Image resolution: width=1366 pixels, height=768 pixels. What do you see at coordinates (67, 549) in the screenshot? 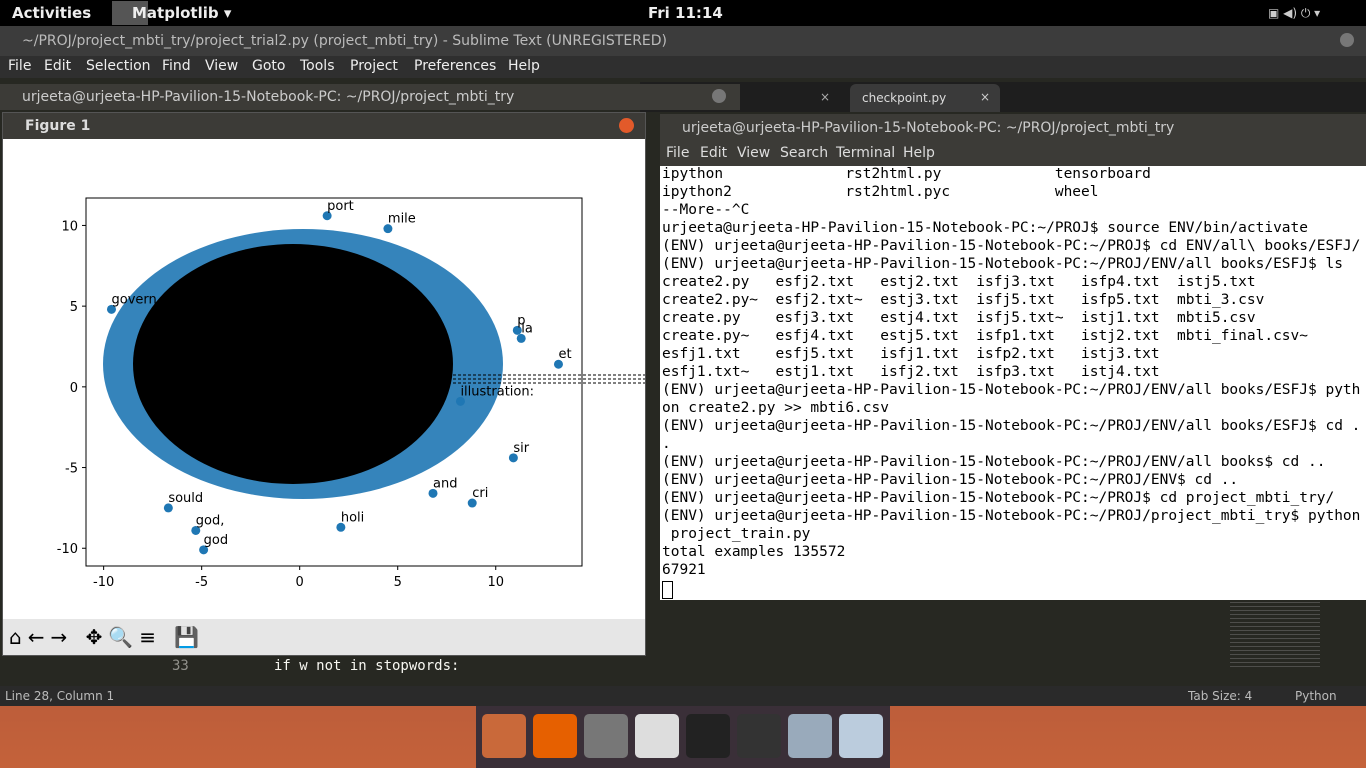
I see `y-tick-label: -10` at bounding box center [67, 549].